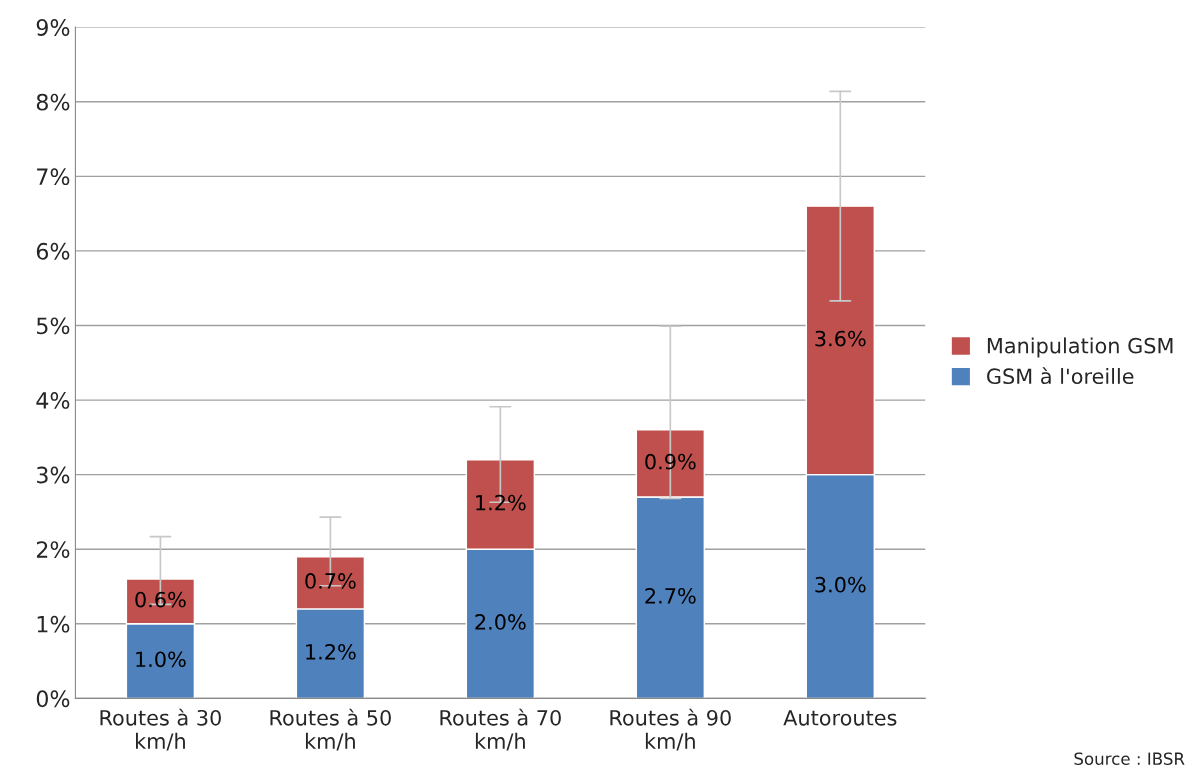 The width and height of the screenshot is (1197, 776). What do you see at coordinates (840, 338) in the screenshot?
I see `data-label: 3.6%` at bounding box center [840, 338].